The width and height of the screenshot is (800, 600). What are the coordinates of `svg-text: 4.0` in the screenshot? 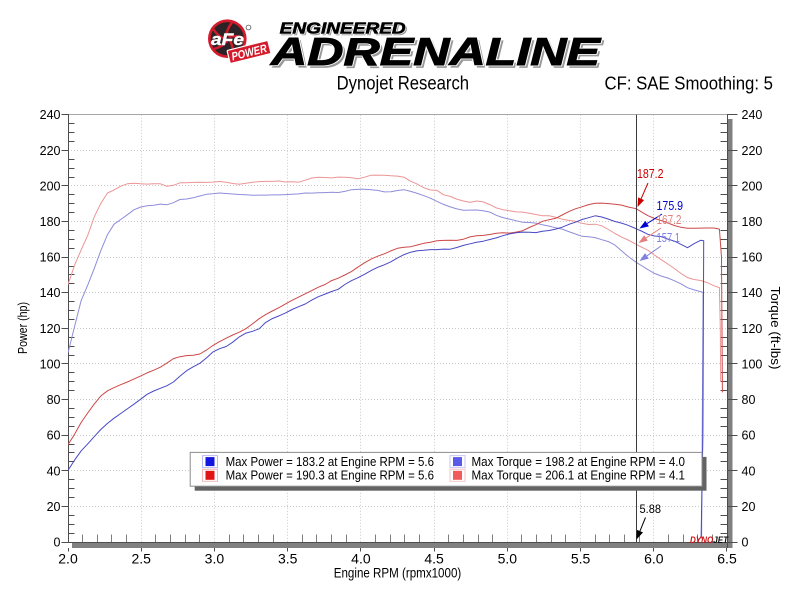 It's located at (361, 559).